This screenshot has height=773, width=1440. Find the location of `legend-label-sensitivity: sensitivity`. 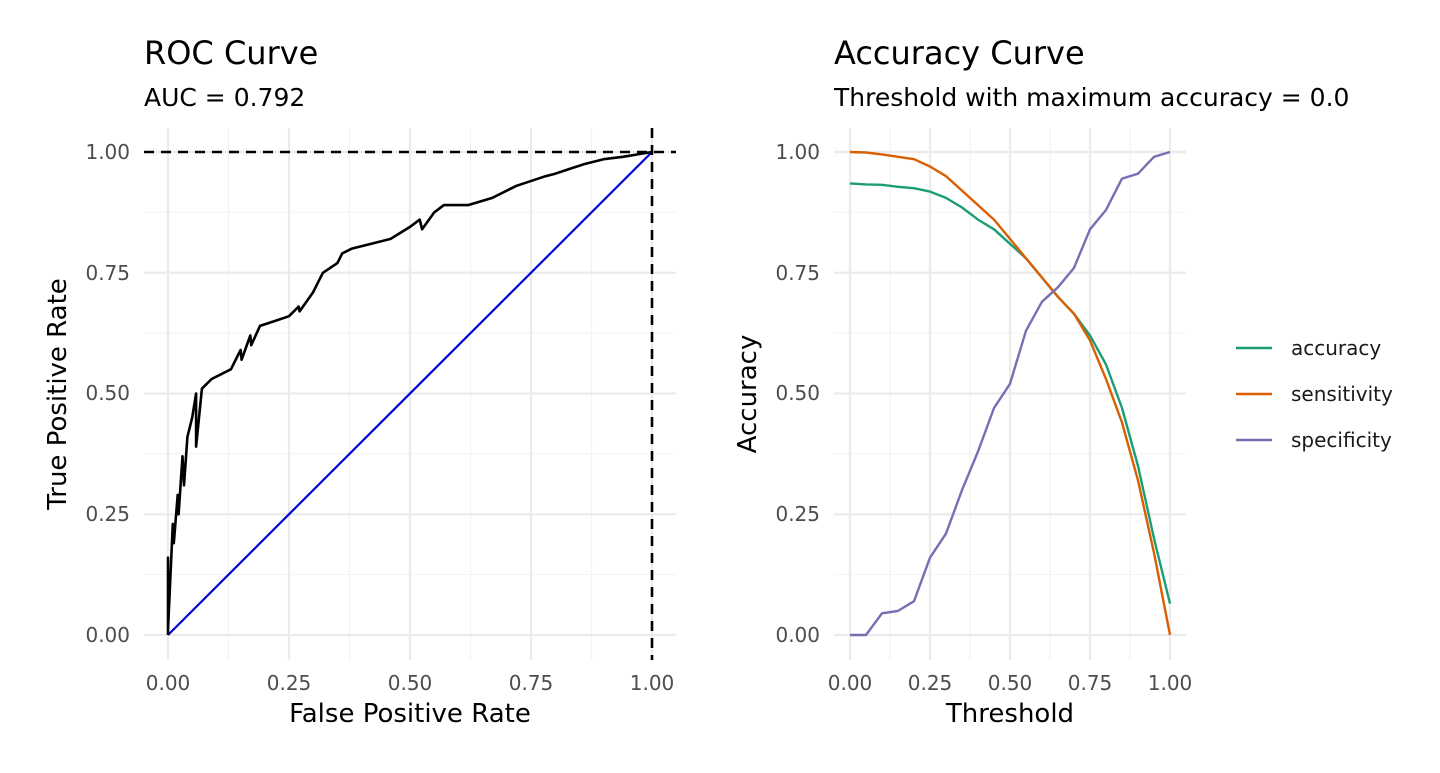

legend-label-sensitivity: sensitivity is located at coordinates (1342, 394).